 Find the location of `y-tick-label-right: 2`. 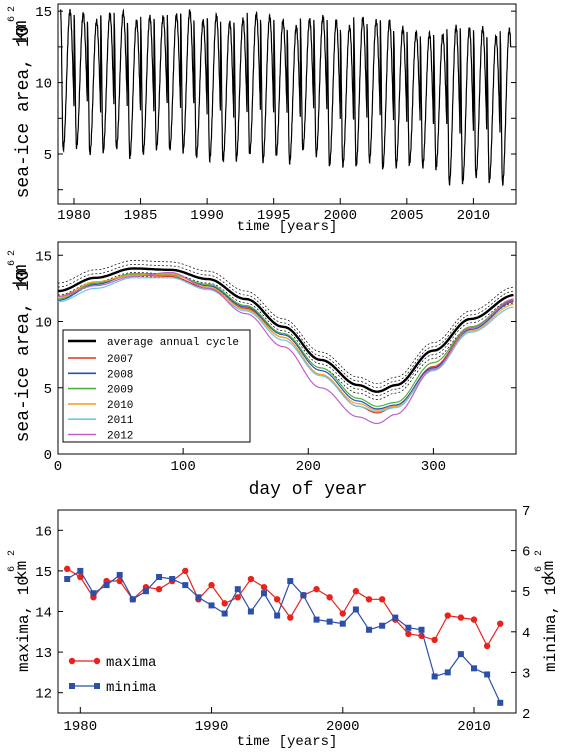

y-tick-label-right: 2 is located at coordinates (526, 715).